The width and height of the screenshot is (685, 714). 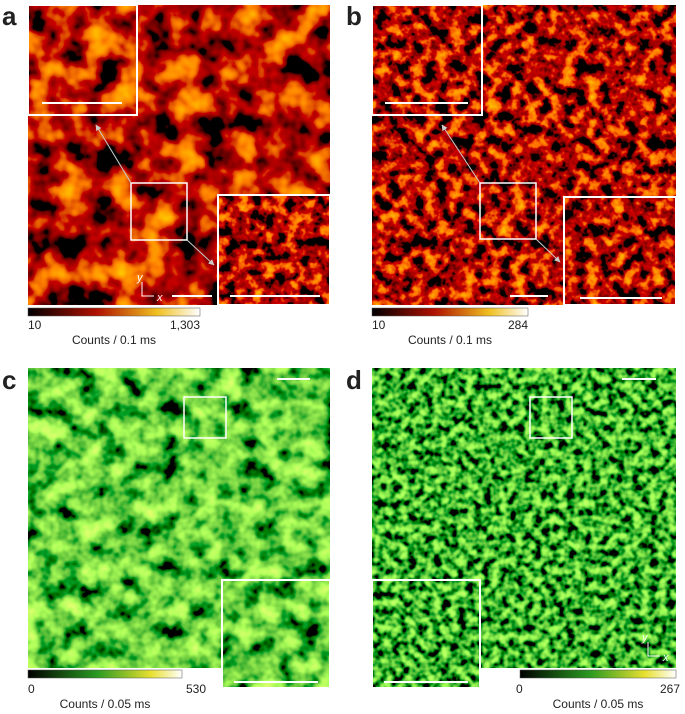 What do you see at coordinates (9, 16) in the screenshot?
I see `panel-label: a` at bounding box center [9, 16].